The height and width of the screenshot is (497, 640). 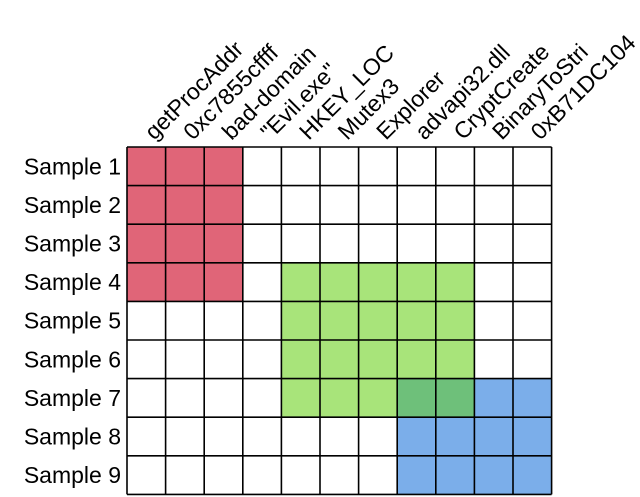 What do you see at coordinates (72, 205) in the screenshot?
I see `row-label: Sample 2` at bounding box center [72, 205].